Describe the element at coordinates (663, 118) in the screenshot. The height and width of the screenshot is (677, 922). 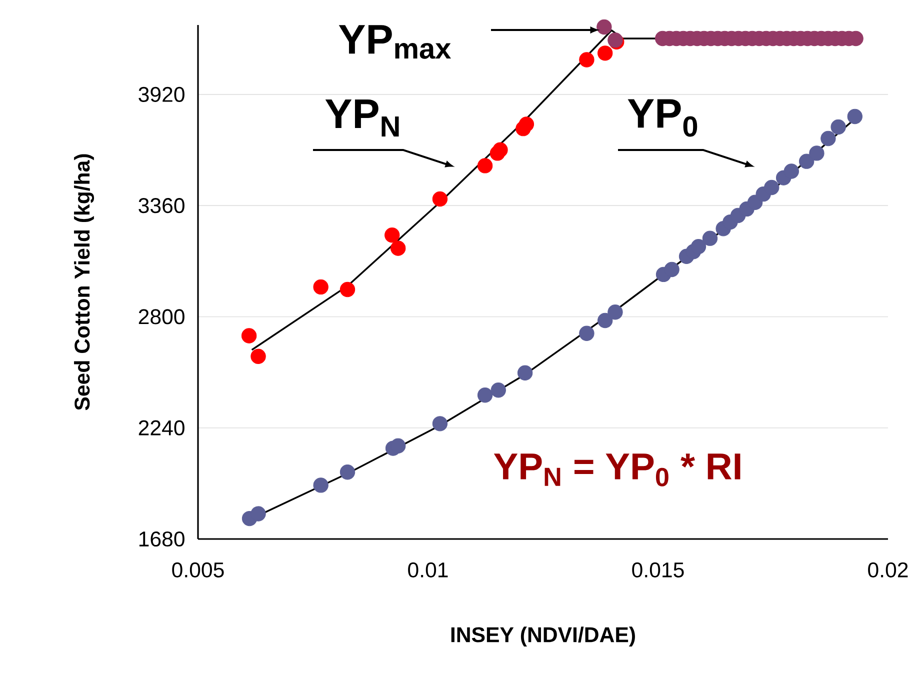
I see `annotation: YP$_{0}$` at that location.